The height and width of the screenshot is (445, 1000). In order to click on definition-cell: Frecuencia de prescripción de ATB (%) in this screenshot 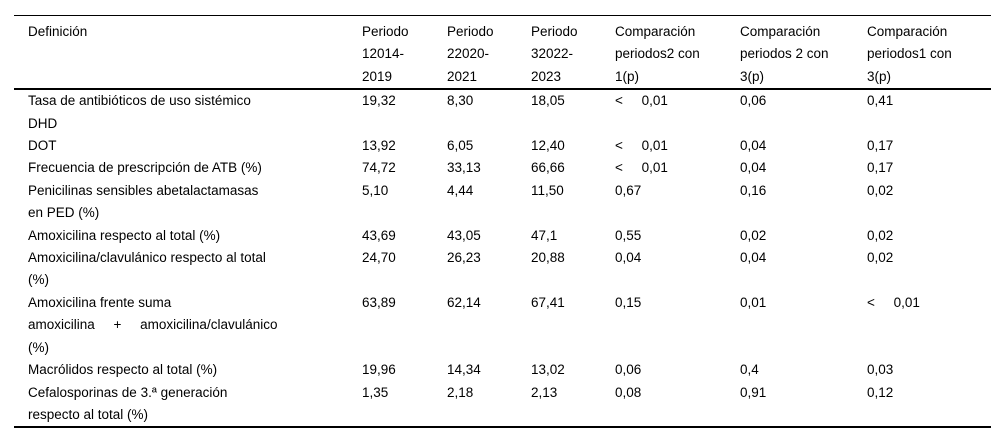, I will do `click(145, 168)`.